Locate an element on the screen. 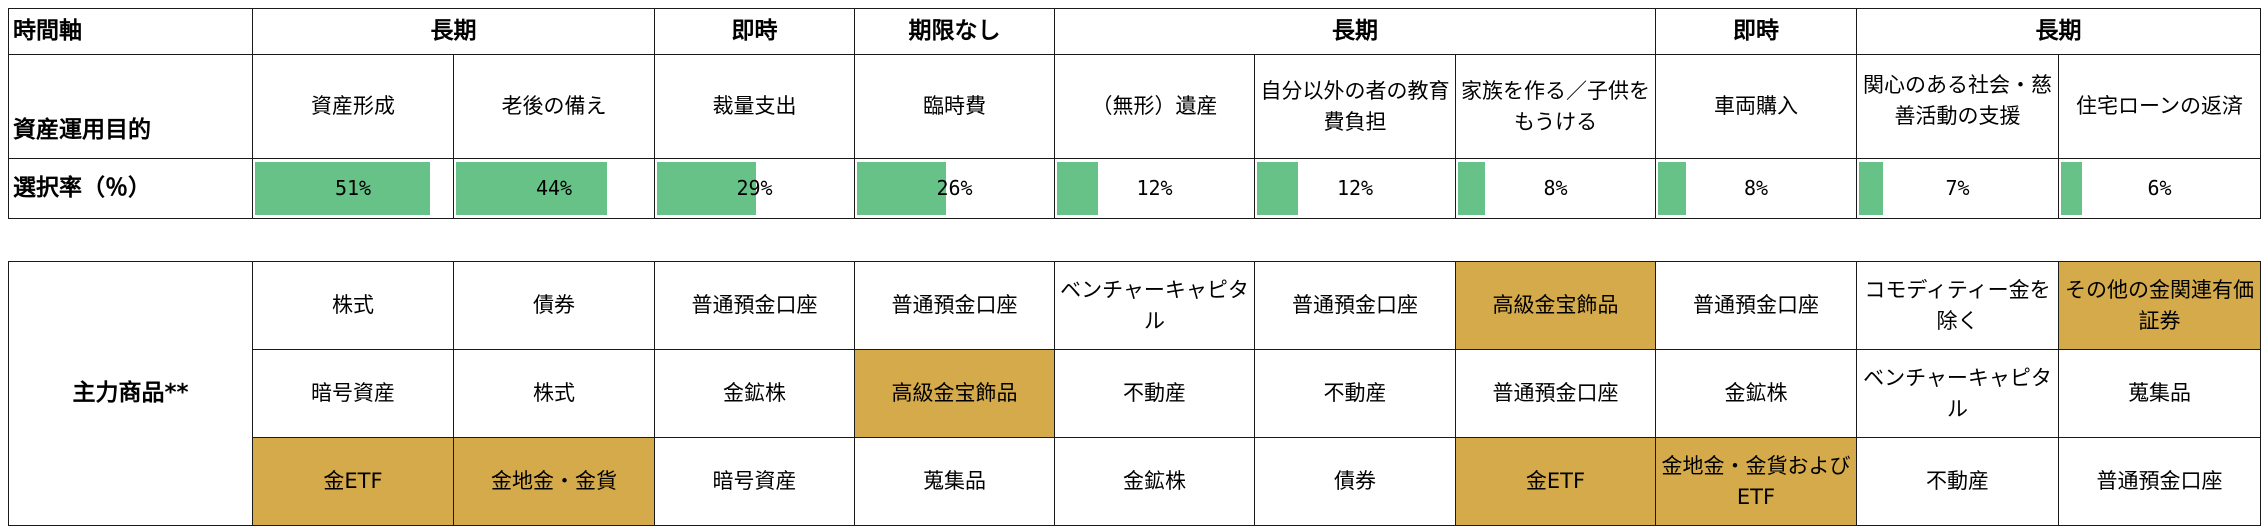 The width and height of the screenshot is (2262, 532). goal-cell: 車両購入 is located at coordinates (1756, 106).